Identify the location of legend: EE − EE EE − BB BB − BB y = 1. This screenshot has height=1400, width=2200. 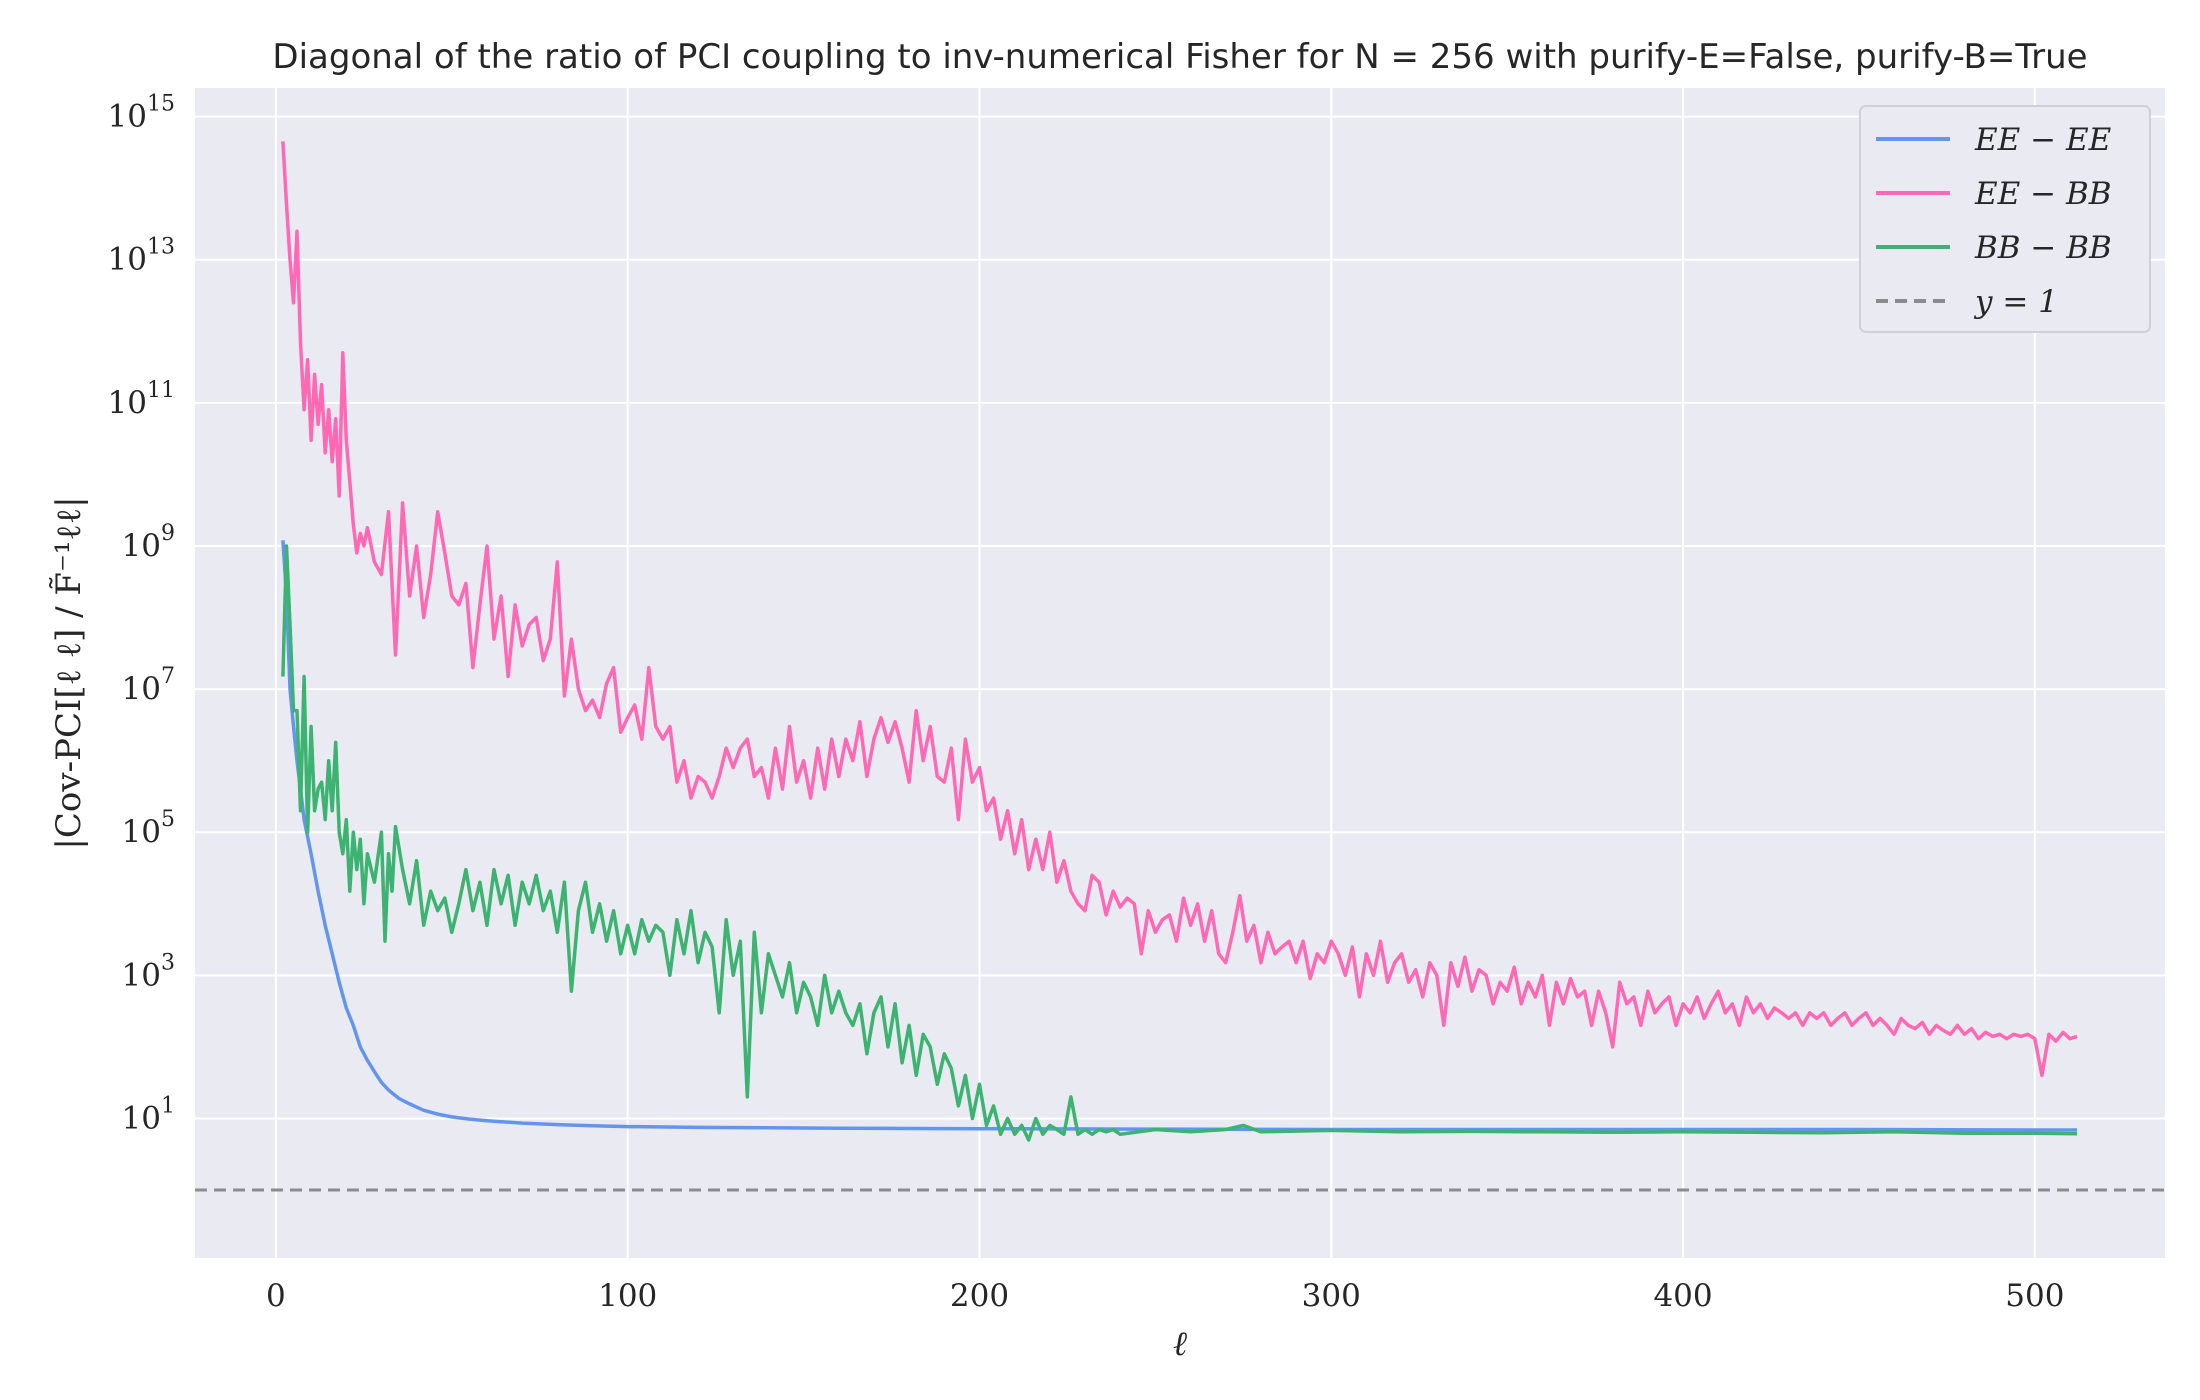
(2005, 219).